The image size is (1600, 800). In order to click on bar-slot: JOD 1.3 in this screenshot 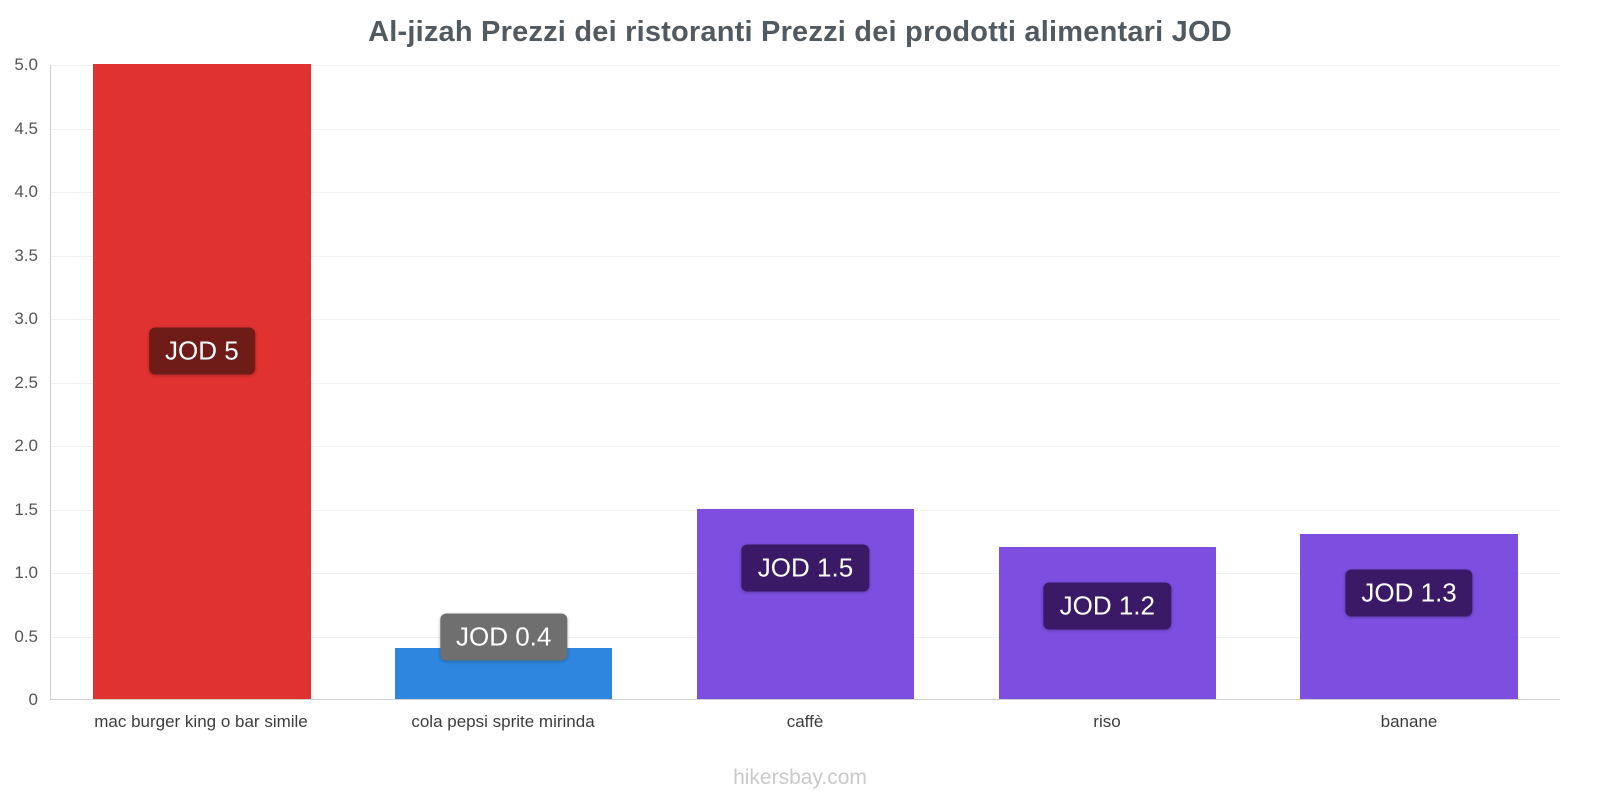, I will do `click(1409, 382)`.